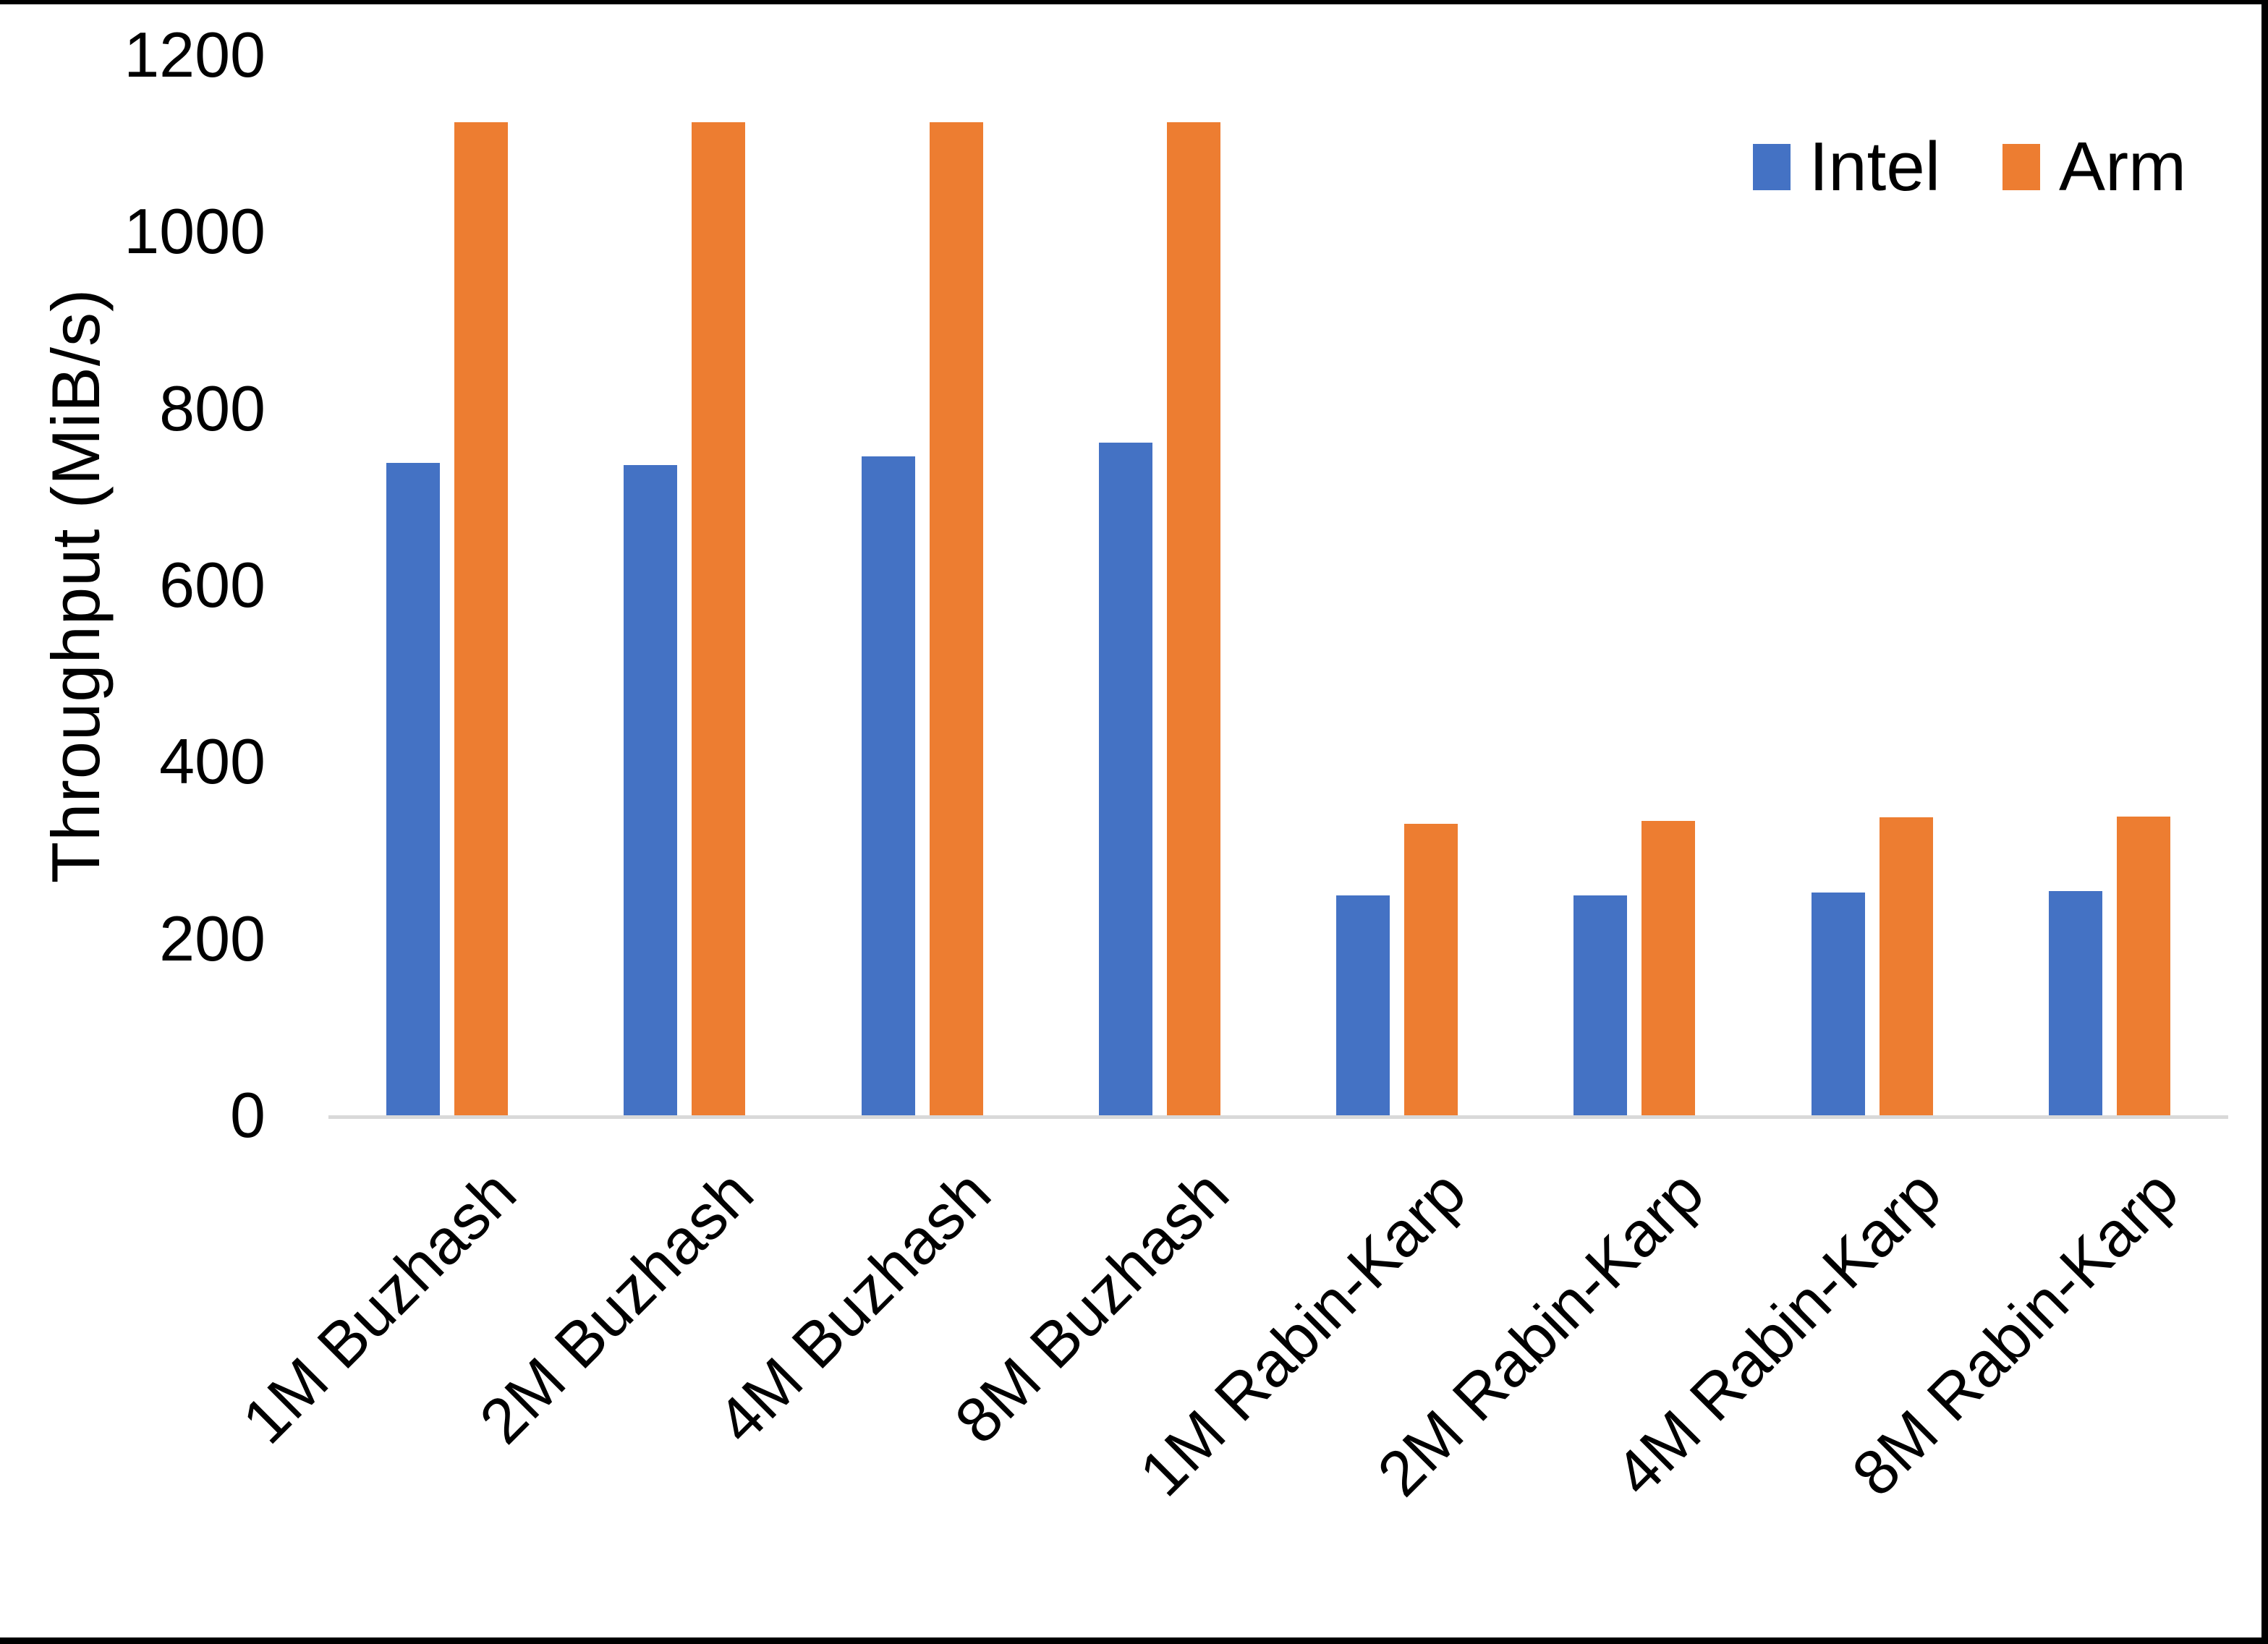 The height and width of the screenshot is (1644, 2268). I want to click on bar-intel-2m-rabin-karp, so click(1600, 1005).